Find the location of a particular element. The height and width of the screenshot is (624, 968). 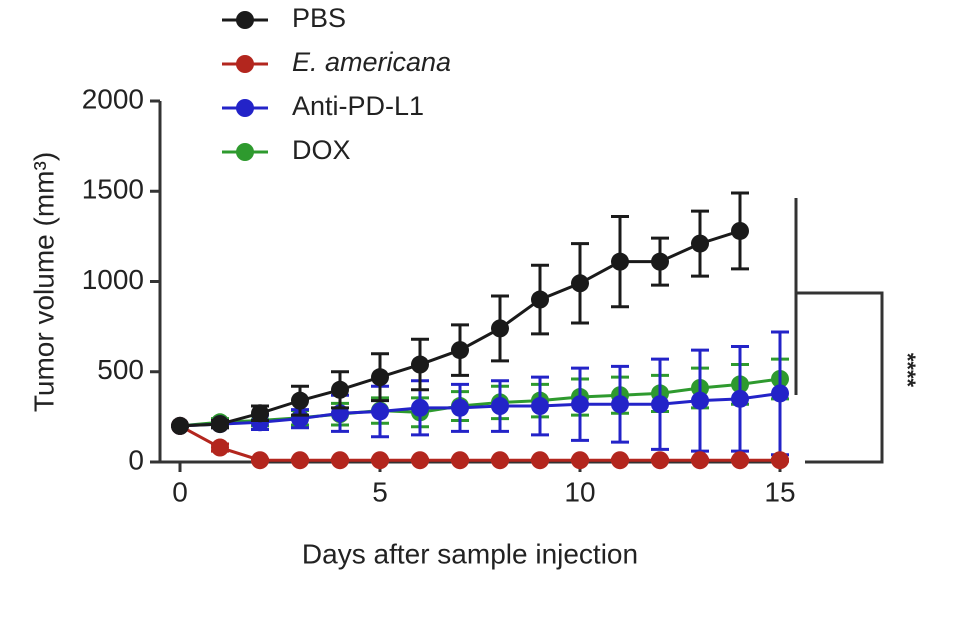

significance-bracket is located at coordinates (839, 331).